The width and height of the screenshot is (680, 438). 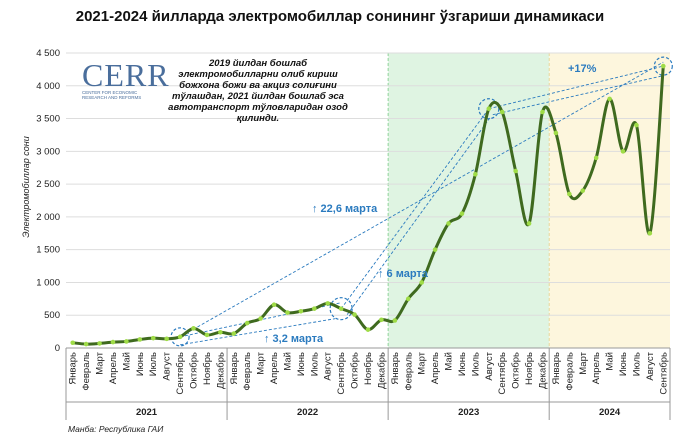 I want to click on year-label: 2024, so click(x=610, y=412).